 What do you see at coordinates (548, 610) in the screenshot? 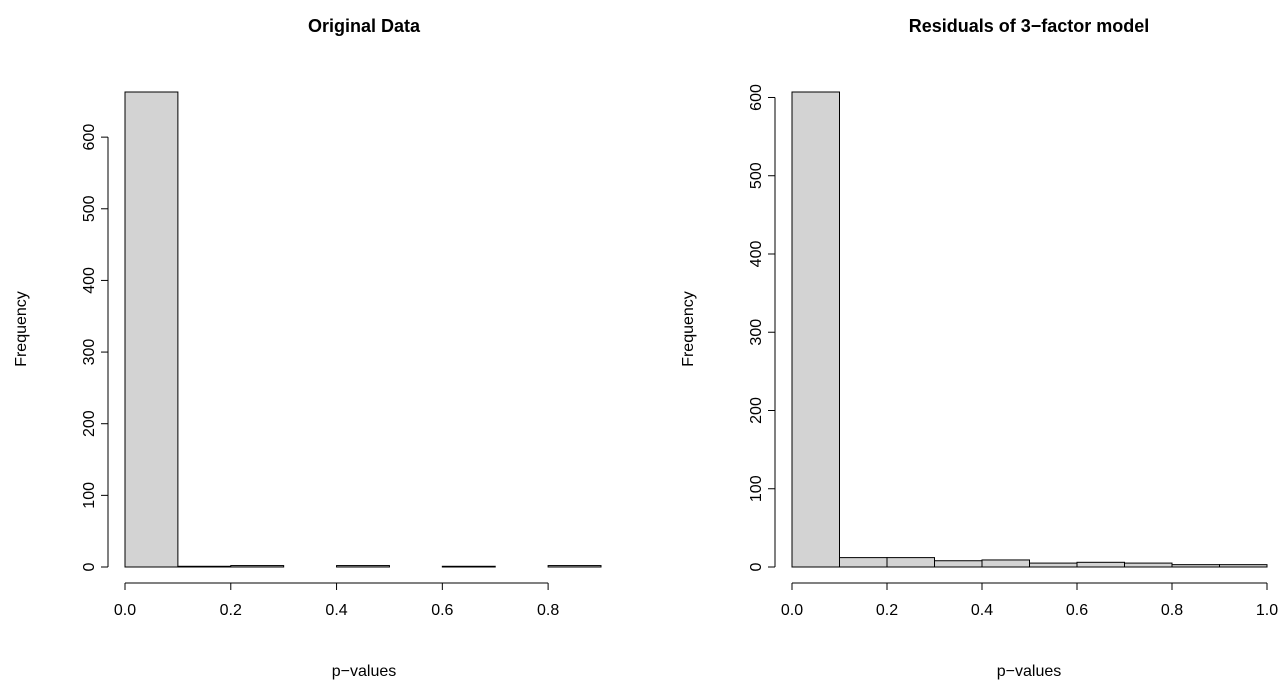
I see `left-x-tick-label: 0.8` at bounding box center [548, 610].